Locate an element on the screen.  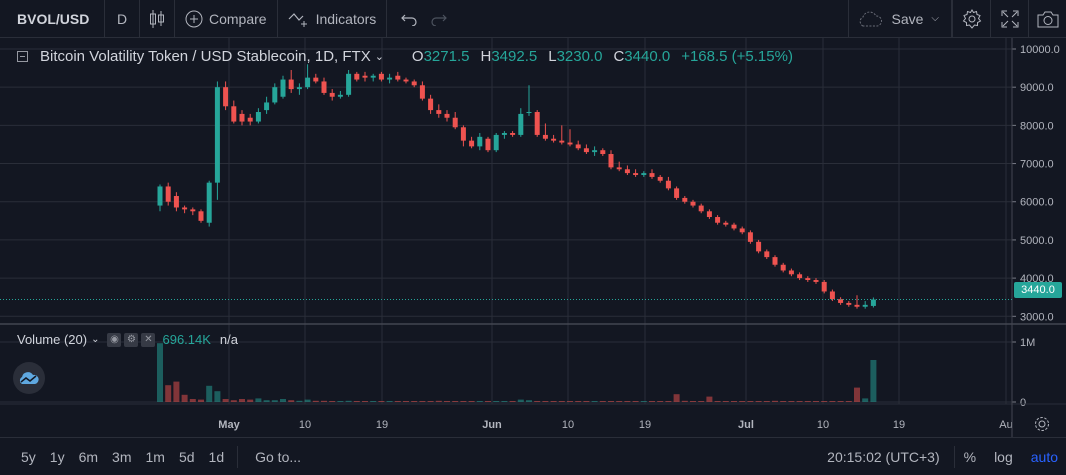
open-value: 3271.5 is located at coordinates (446, 56).